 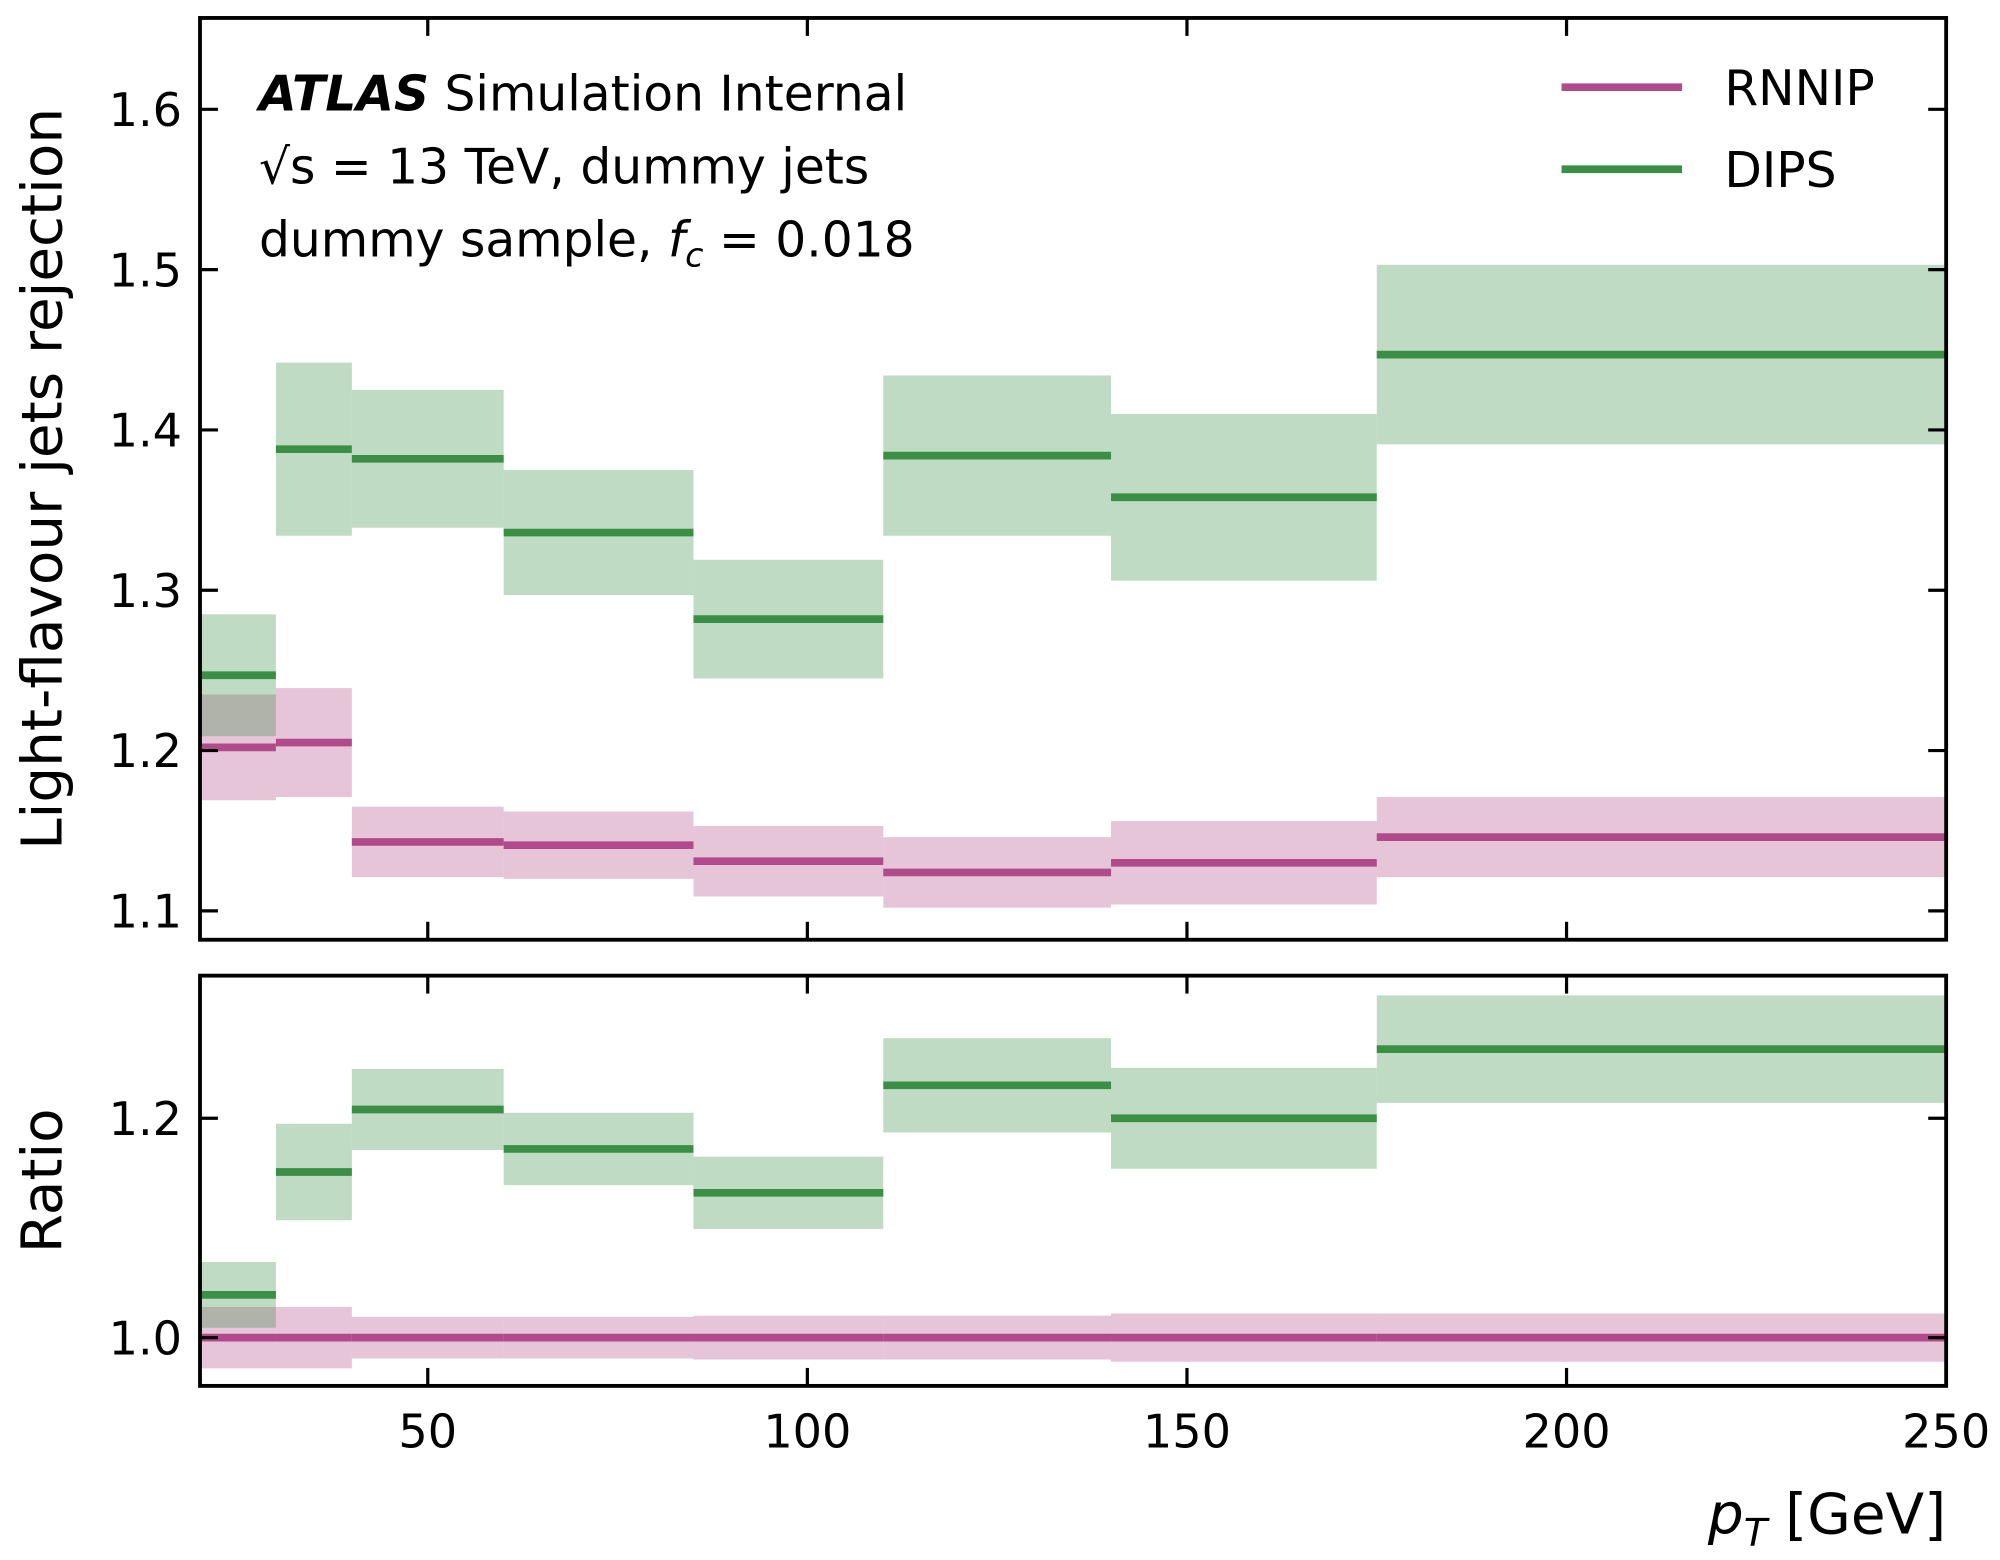 What do you see at coordinates (1946, 1431) in the screenshot?
I see `x-tick-label: 250` at bounding box center [1946, 1431].